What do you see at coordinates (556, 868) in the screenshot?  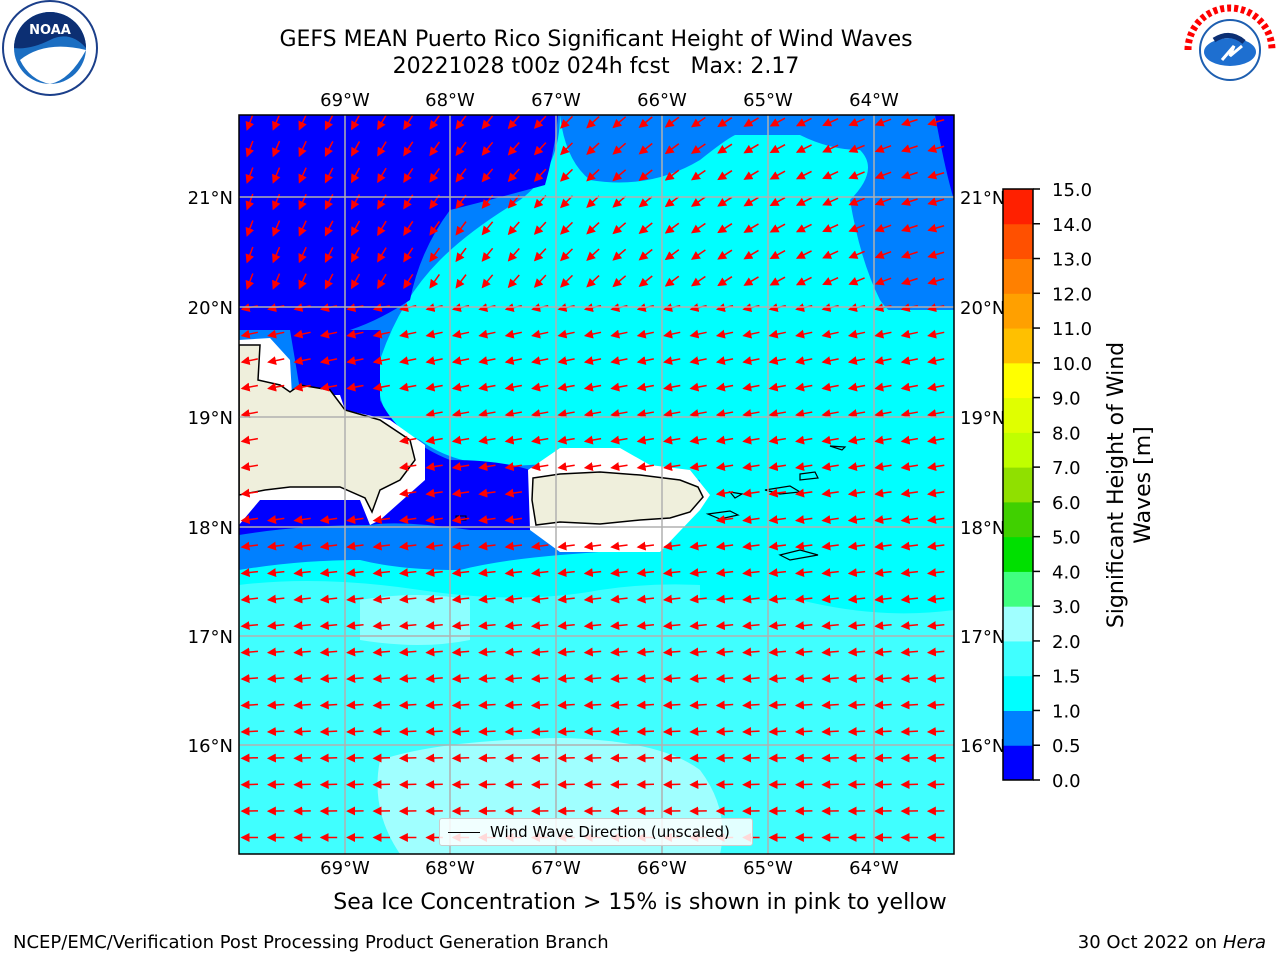 I see `lon-label-bottom: 67°W` at bounding box center [556, 868].